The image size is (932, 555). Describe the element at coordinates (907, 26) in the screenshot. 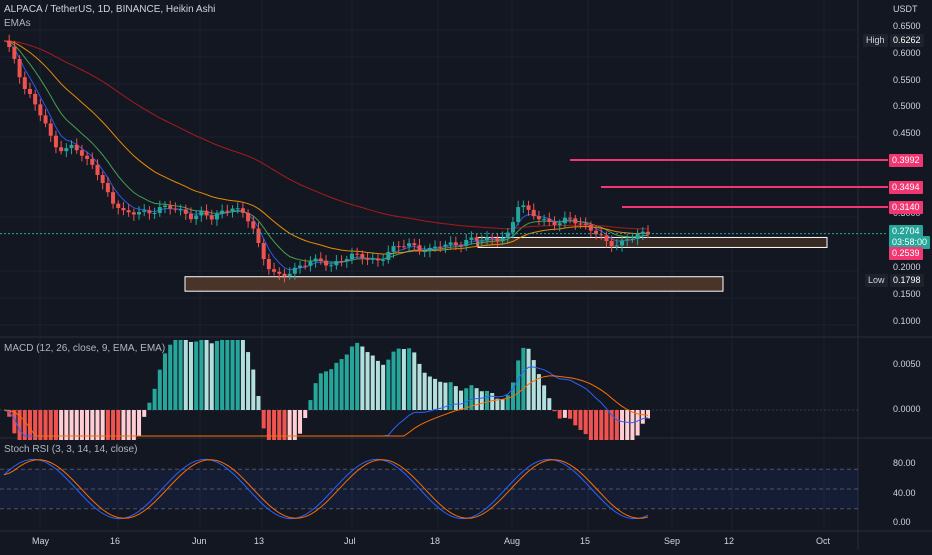

I see `price-tick: 0.6500` at that location.